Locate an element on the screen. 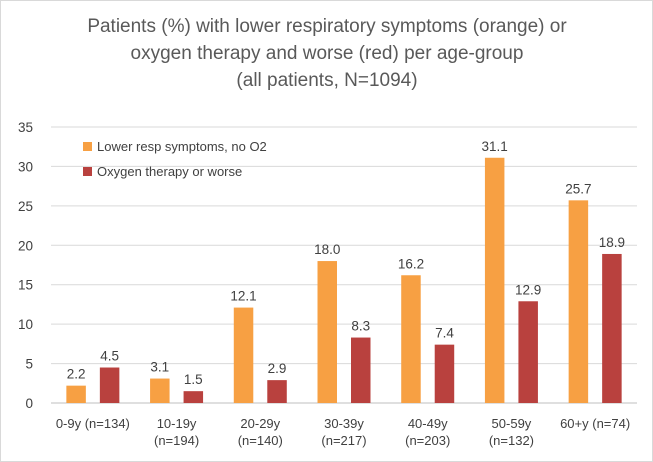 This screenshot has width=653, height=462. data-label: 12.9 is located at coordinates (528, 289).